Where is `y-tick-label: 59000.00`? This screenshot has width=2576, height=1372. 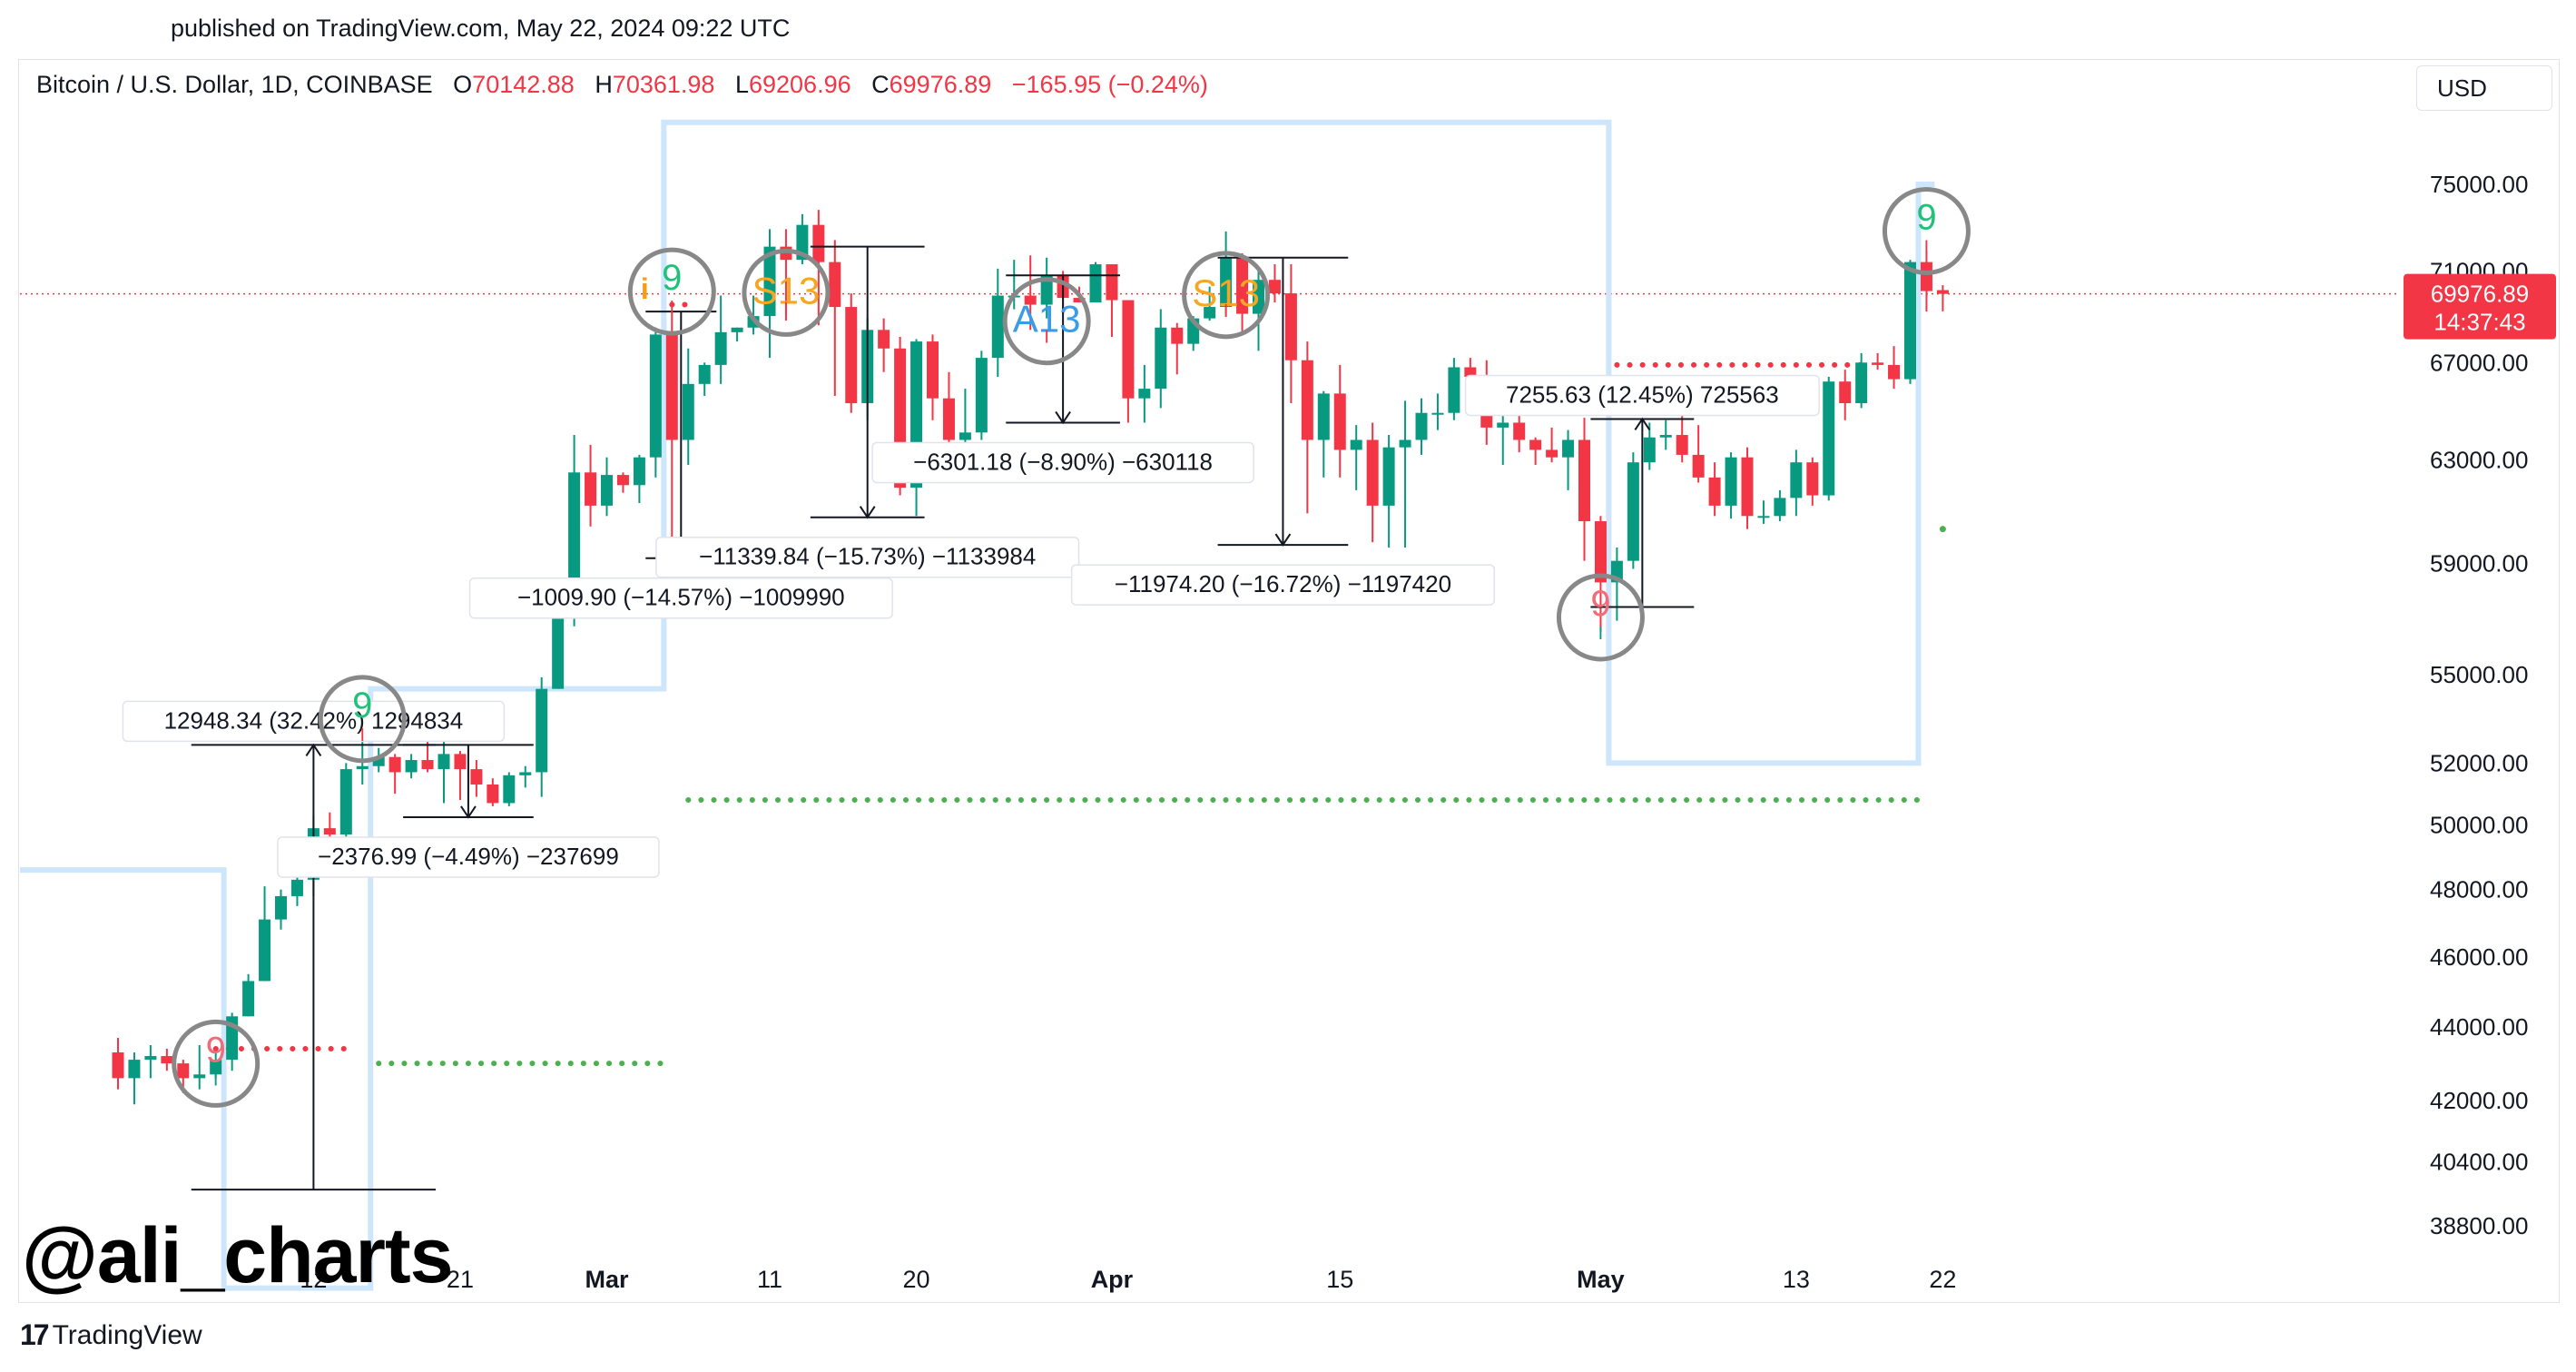
y-tick-label: 59000.00 is located at coordinates (2479, 563).